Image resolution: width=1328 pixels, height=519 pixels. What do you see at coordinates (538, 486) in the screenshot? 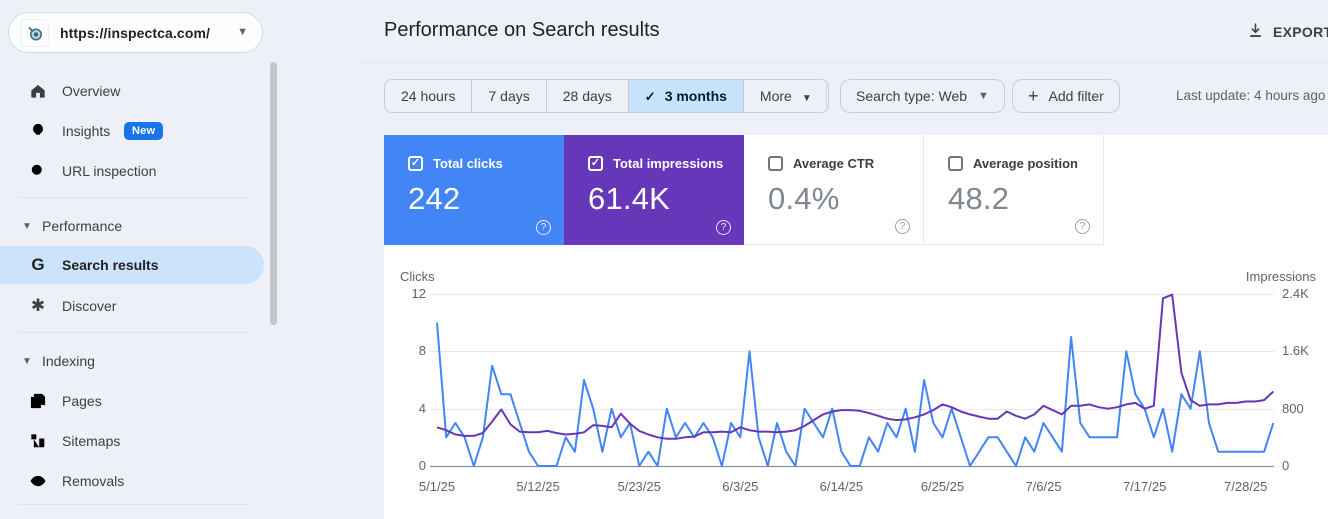
I see `x-axis-tick: 5/12/25` at bounding box center [538, 486].